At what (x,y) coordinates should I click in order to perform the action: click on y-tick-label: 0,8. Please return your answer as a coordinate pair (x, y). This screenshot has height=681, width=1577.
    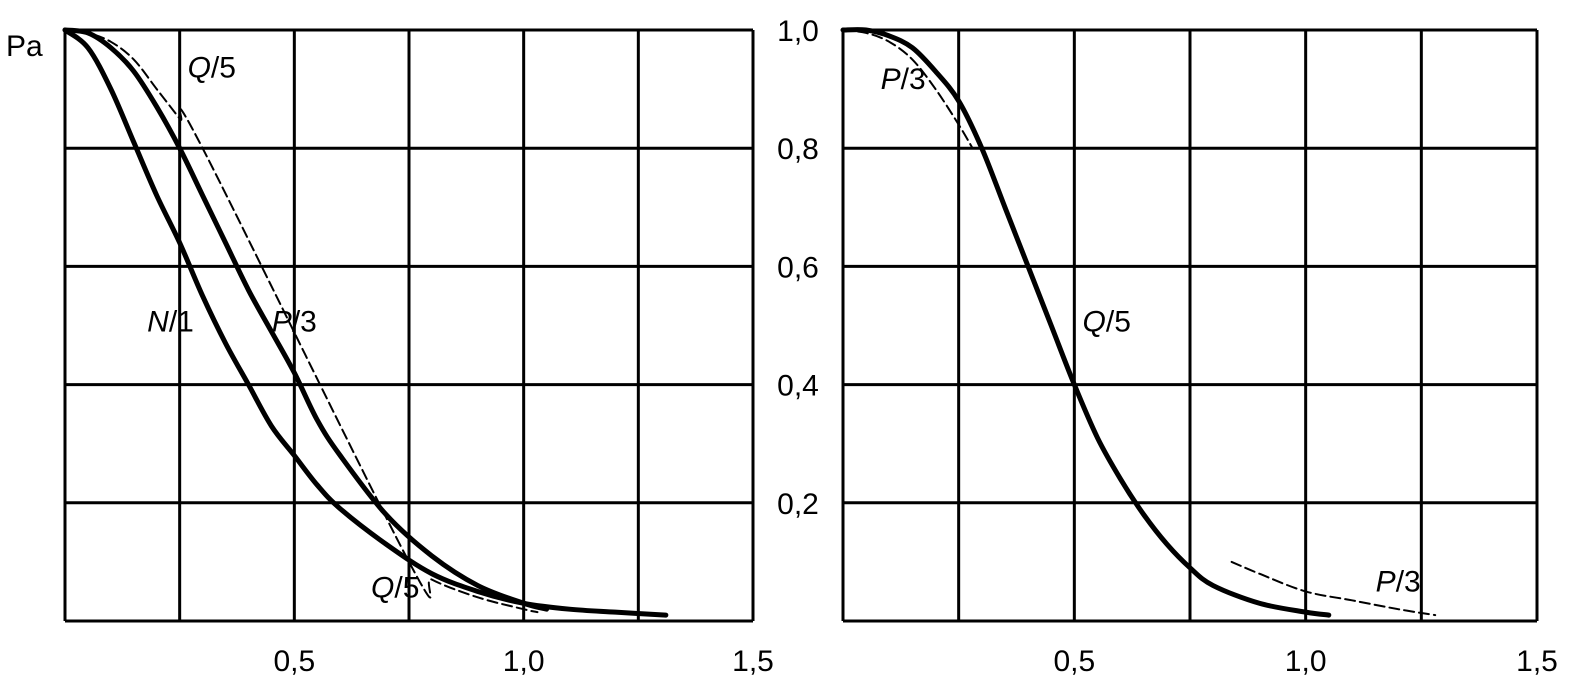
    Looking at the image, I should click on (798, 149).